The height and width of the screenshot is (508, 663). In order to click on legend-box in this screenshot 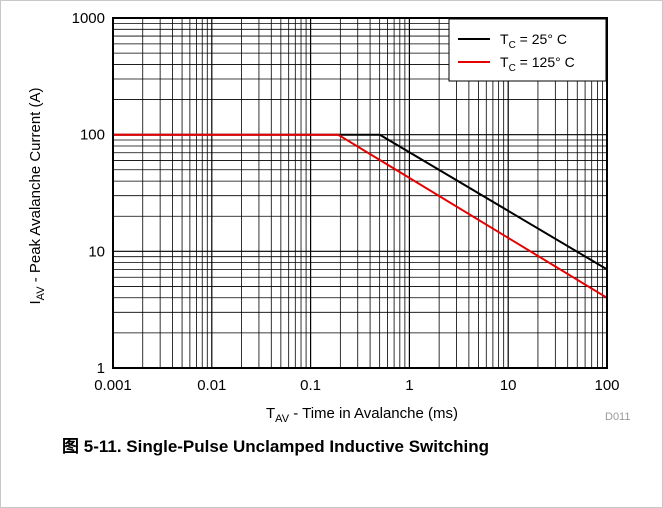, I will do `click(527, 50)`.